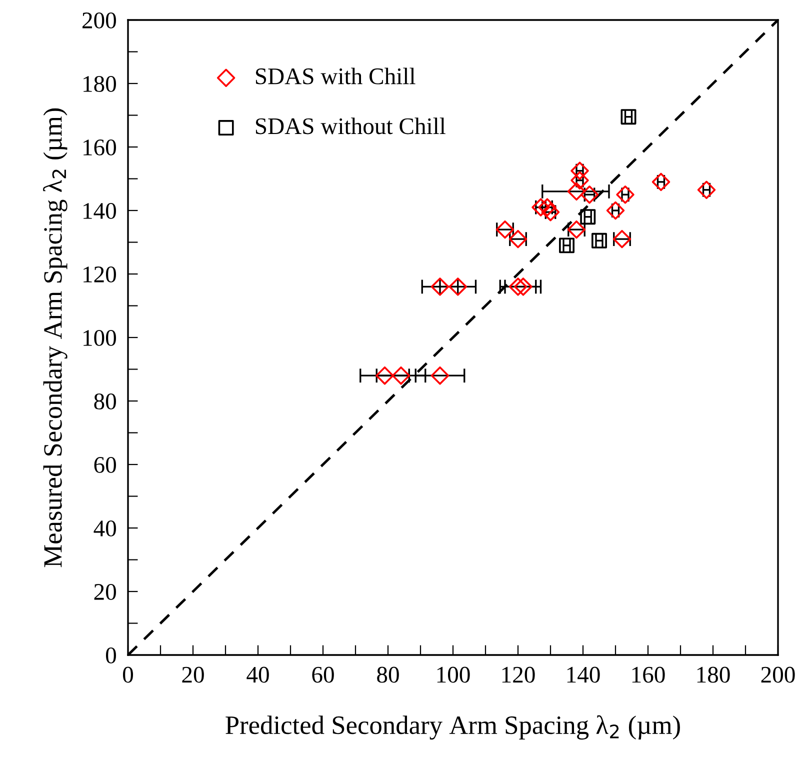 The image size is (804, 775). What do you see at coordinates (105, 592) in the screenshot?
I see `y-tick-label: 20` at bounding box center [105, 592].